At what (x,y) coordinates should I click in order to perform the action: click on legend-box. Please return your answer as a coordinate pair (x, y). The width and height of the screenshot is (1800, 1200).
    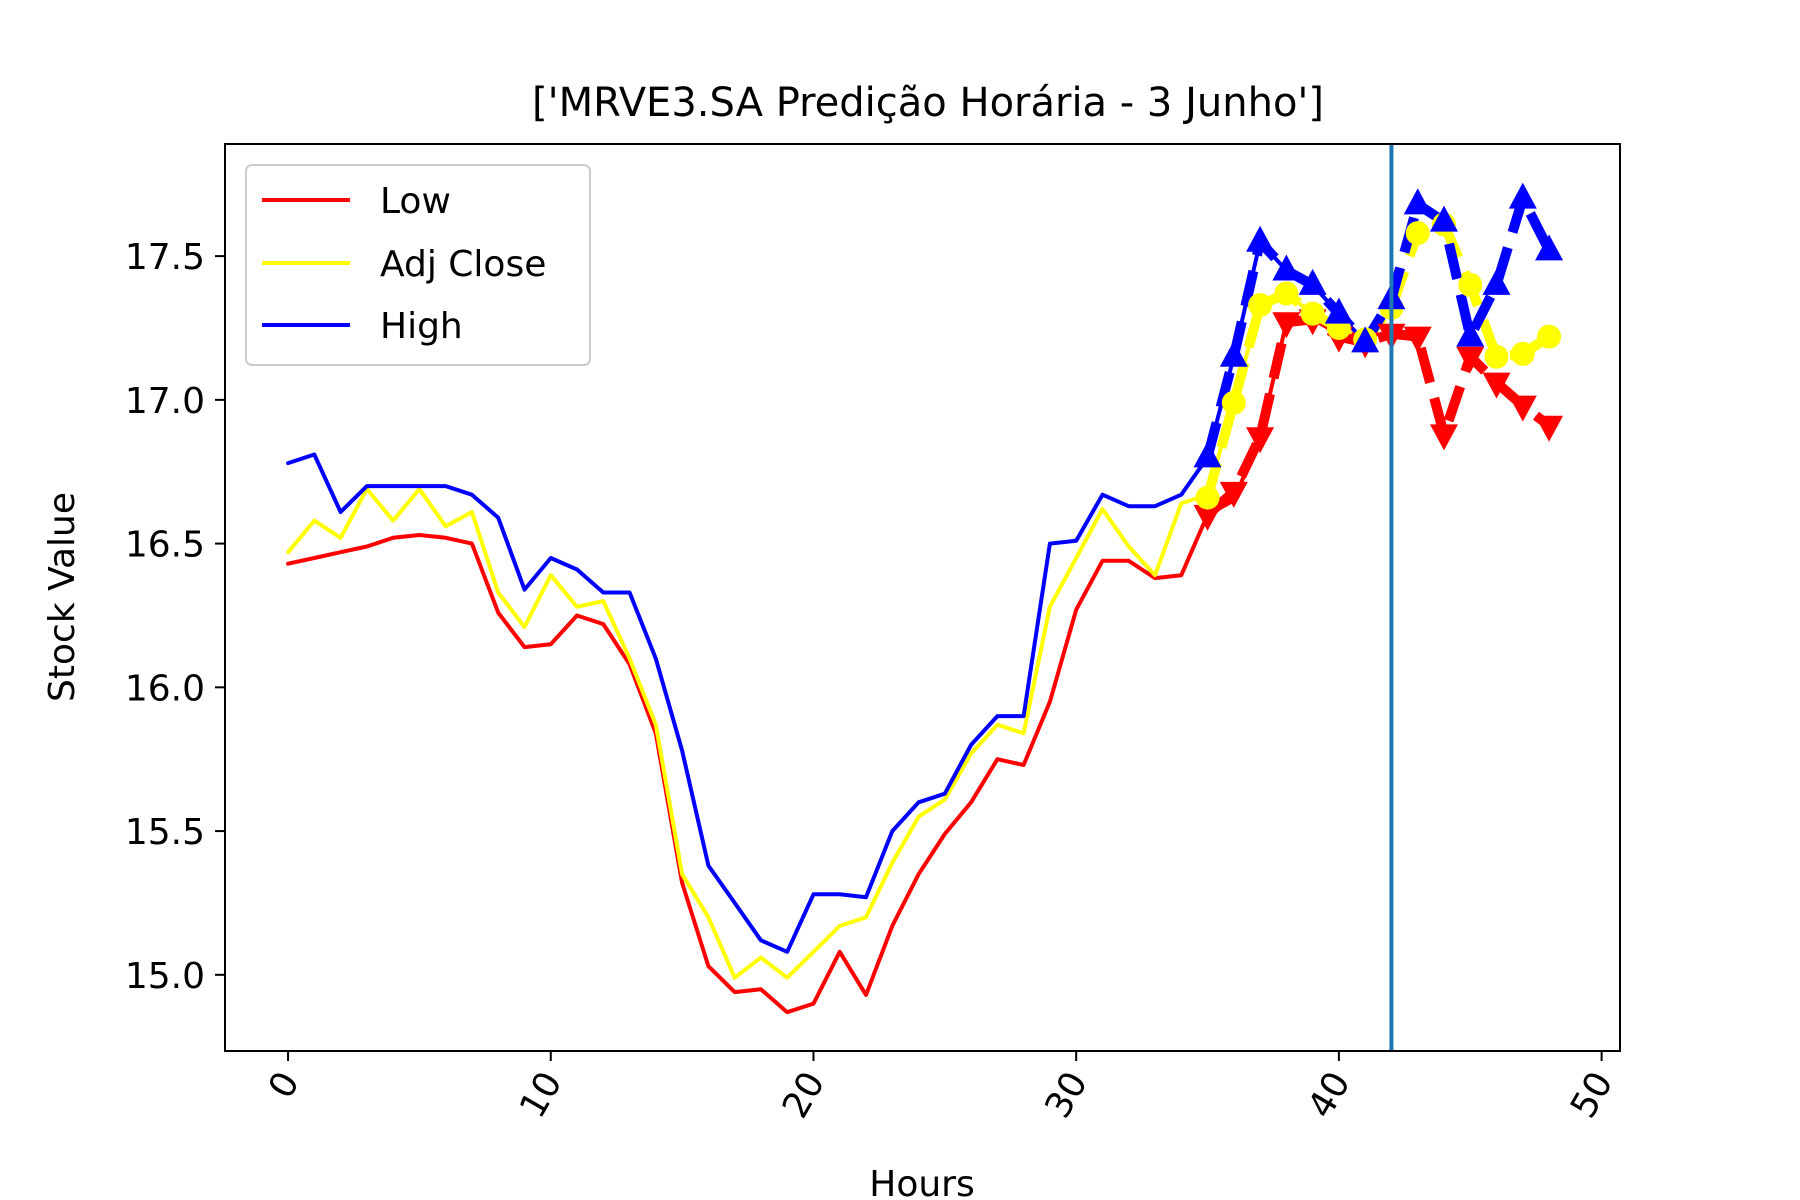
    Looking at the image, I should click on (418, 265).